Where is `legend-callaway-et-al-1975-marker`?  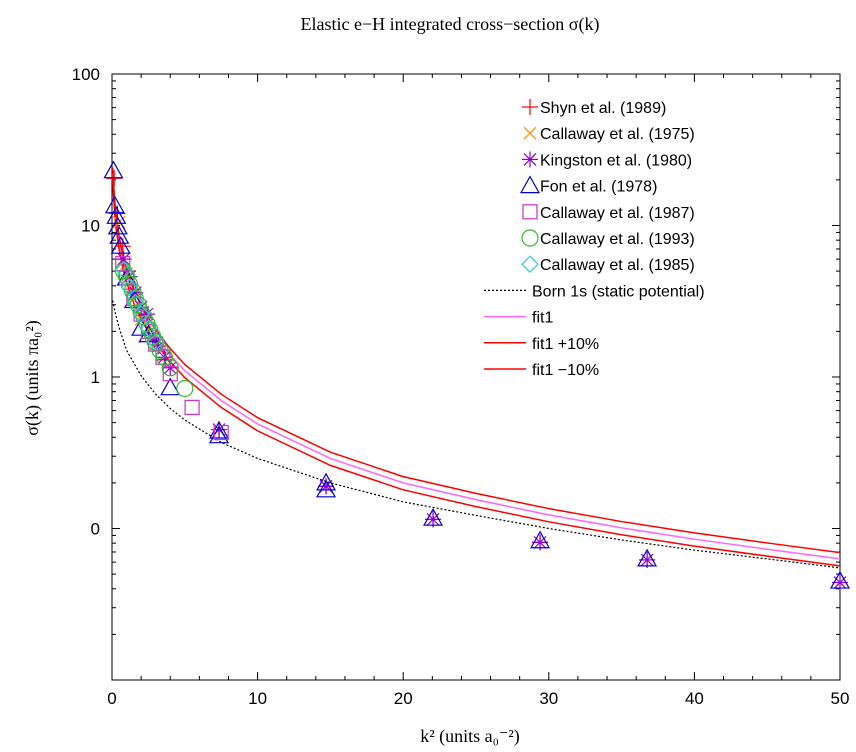
legend-callaway-et-al-1975-marker is located at coordinates (530, 133).